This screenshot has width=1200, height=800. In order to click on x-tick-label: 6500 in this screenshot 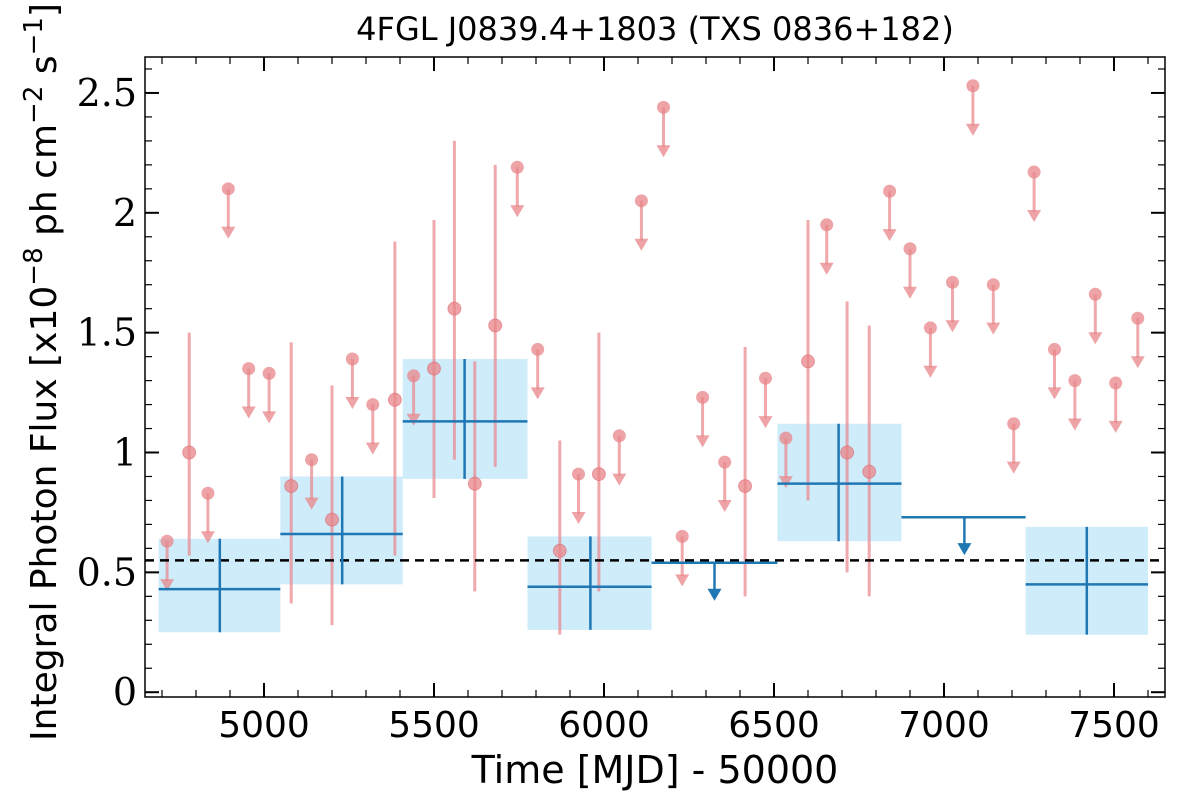, I will do `click(774, 725)`.